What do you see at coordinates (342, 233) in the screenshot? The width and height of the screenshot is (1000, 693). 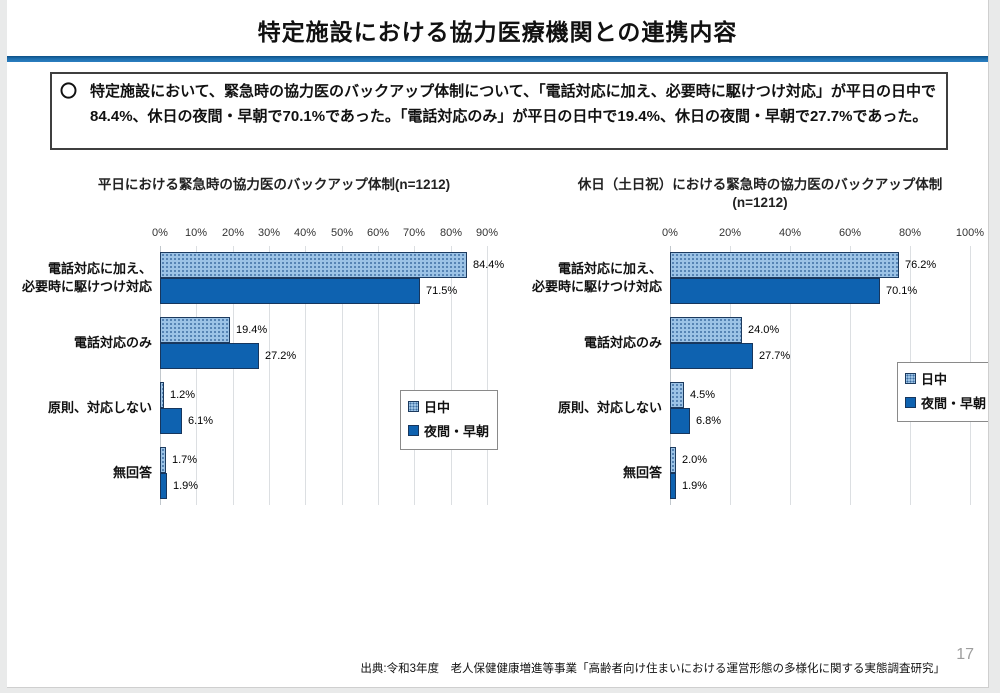 I see `chart-0-tick-50%: 50%` at bounding box center [342, 233].